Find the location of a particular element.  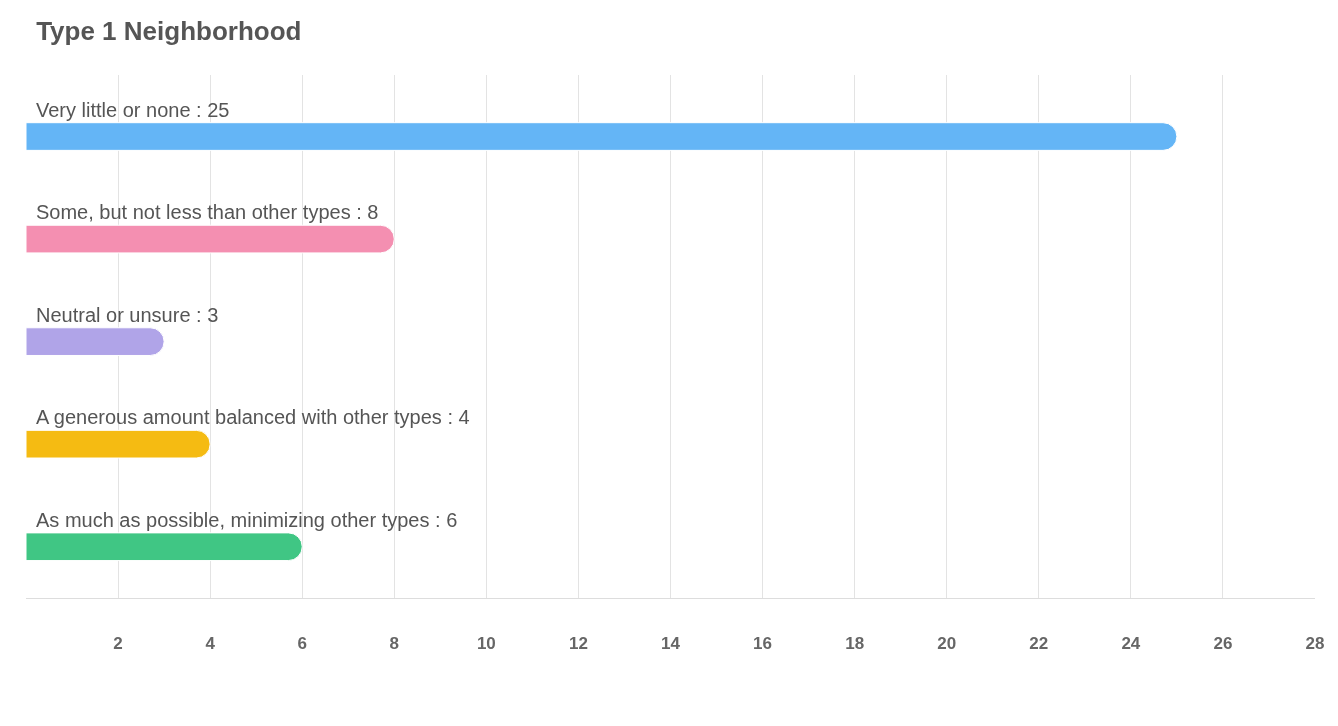

x-tick-label: 20 is located at coordinates (947, 644).